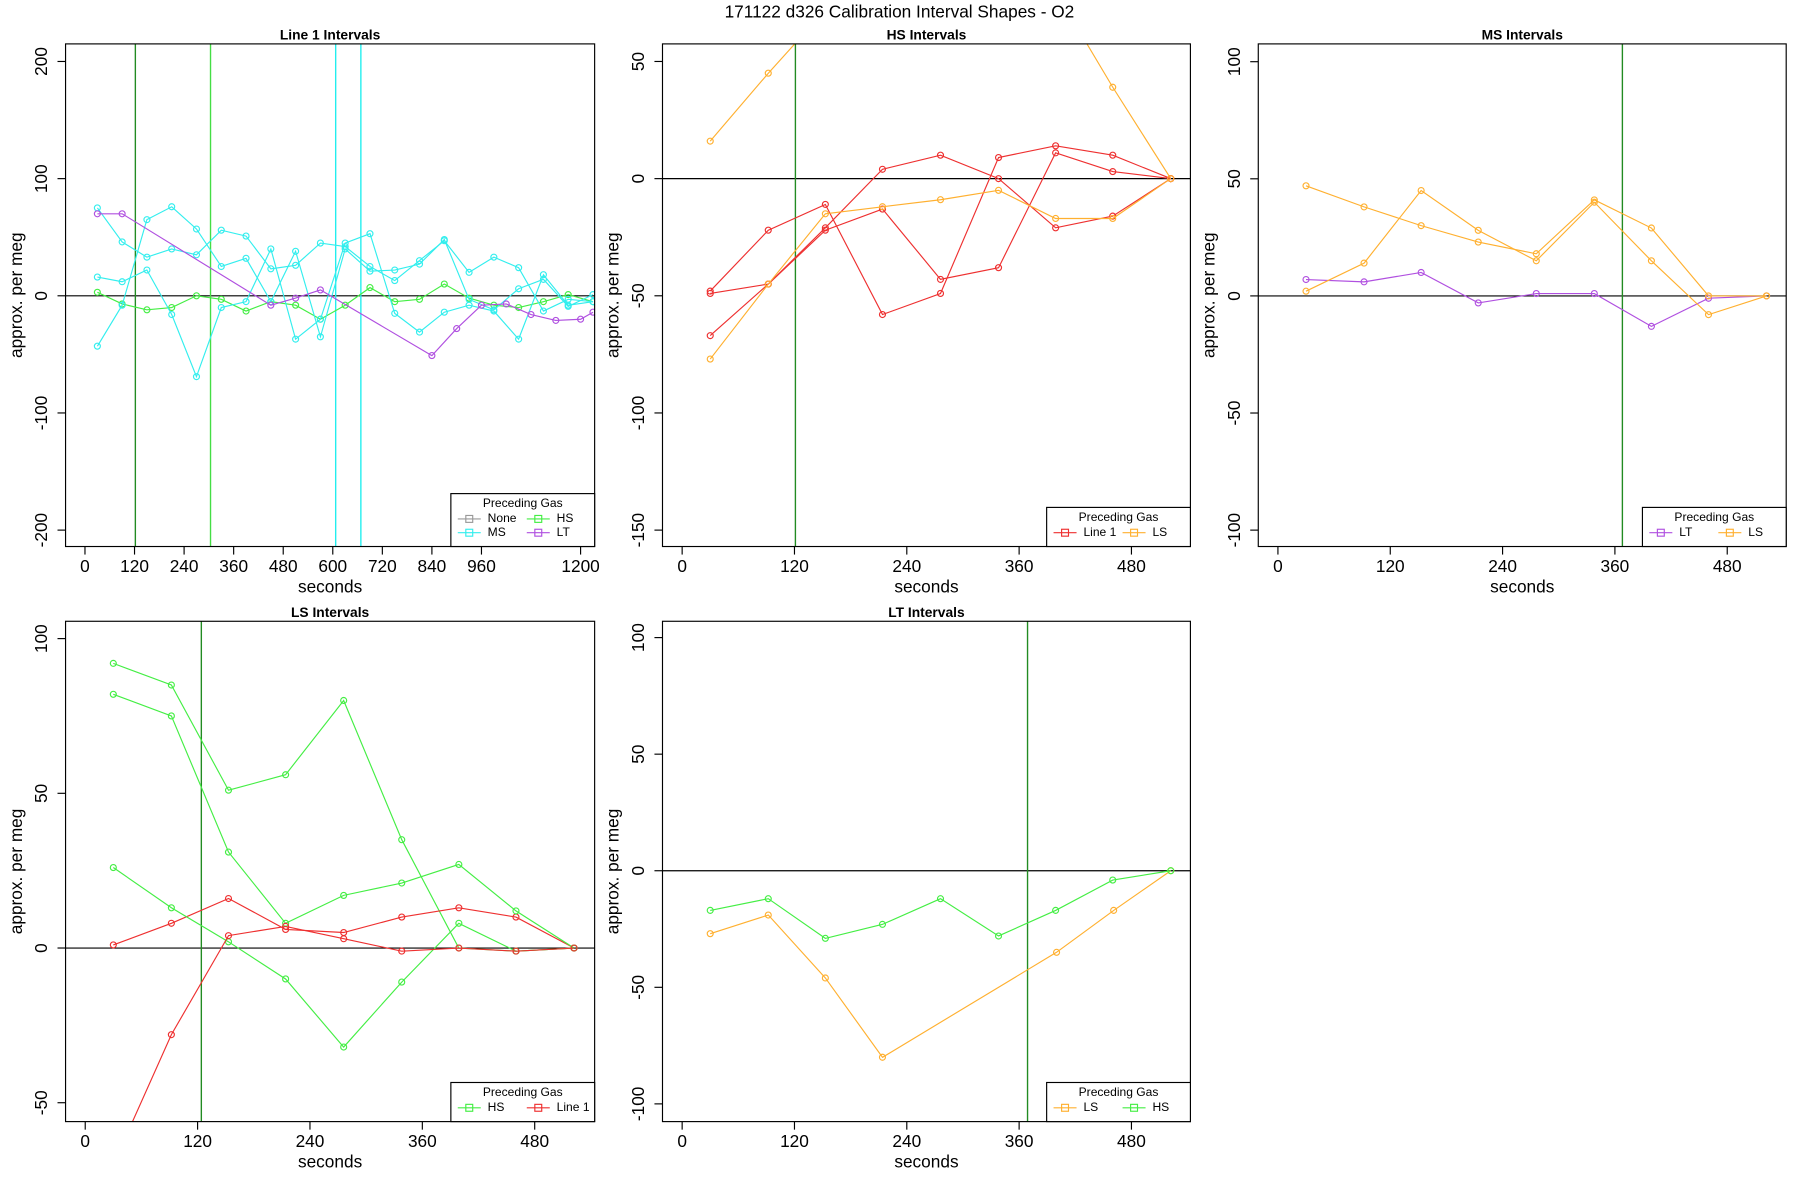  What do you see at coordinates (332, 566) in the screenshot?
I see `x-tick-label: 600` at bounding box center [332, 566].